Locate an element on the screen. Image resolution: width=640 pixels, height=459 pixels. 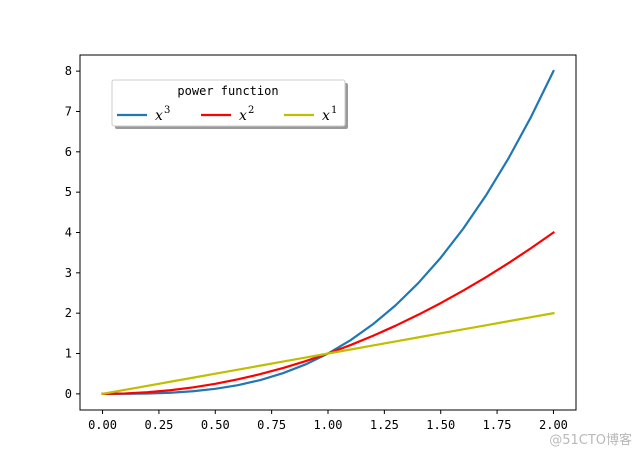
x-tick-label: 1.75 is located at coordinates (497, 425).